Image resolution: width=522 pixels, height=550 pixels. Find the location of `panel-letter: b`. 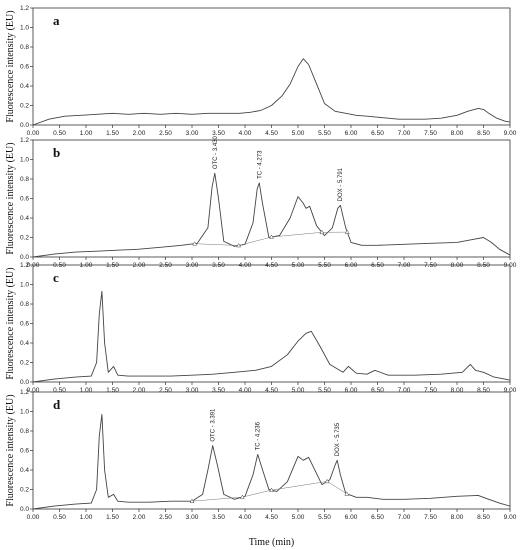

panel-letter: b is located at coordinates (56, 152).